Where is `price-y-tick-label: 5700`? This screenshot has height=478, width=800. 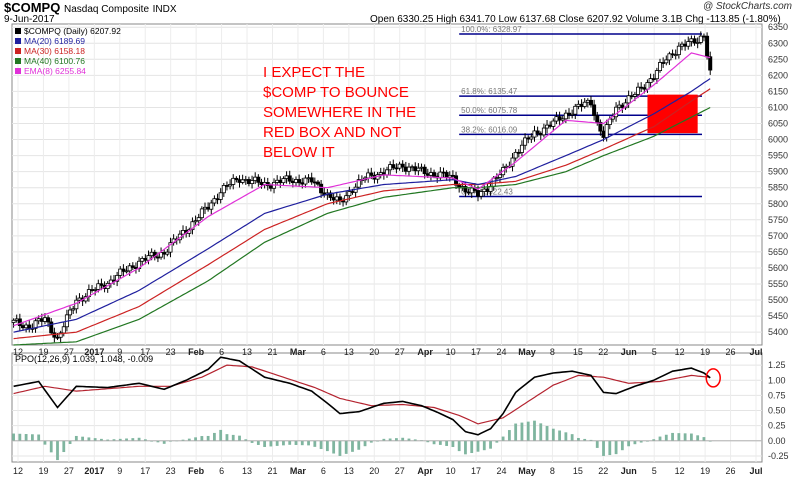
price-y-tick-label: 5700 is located at coordinates (778, 236).